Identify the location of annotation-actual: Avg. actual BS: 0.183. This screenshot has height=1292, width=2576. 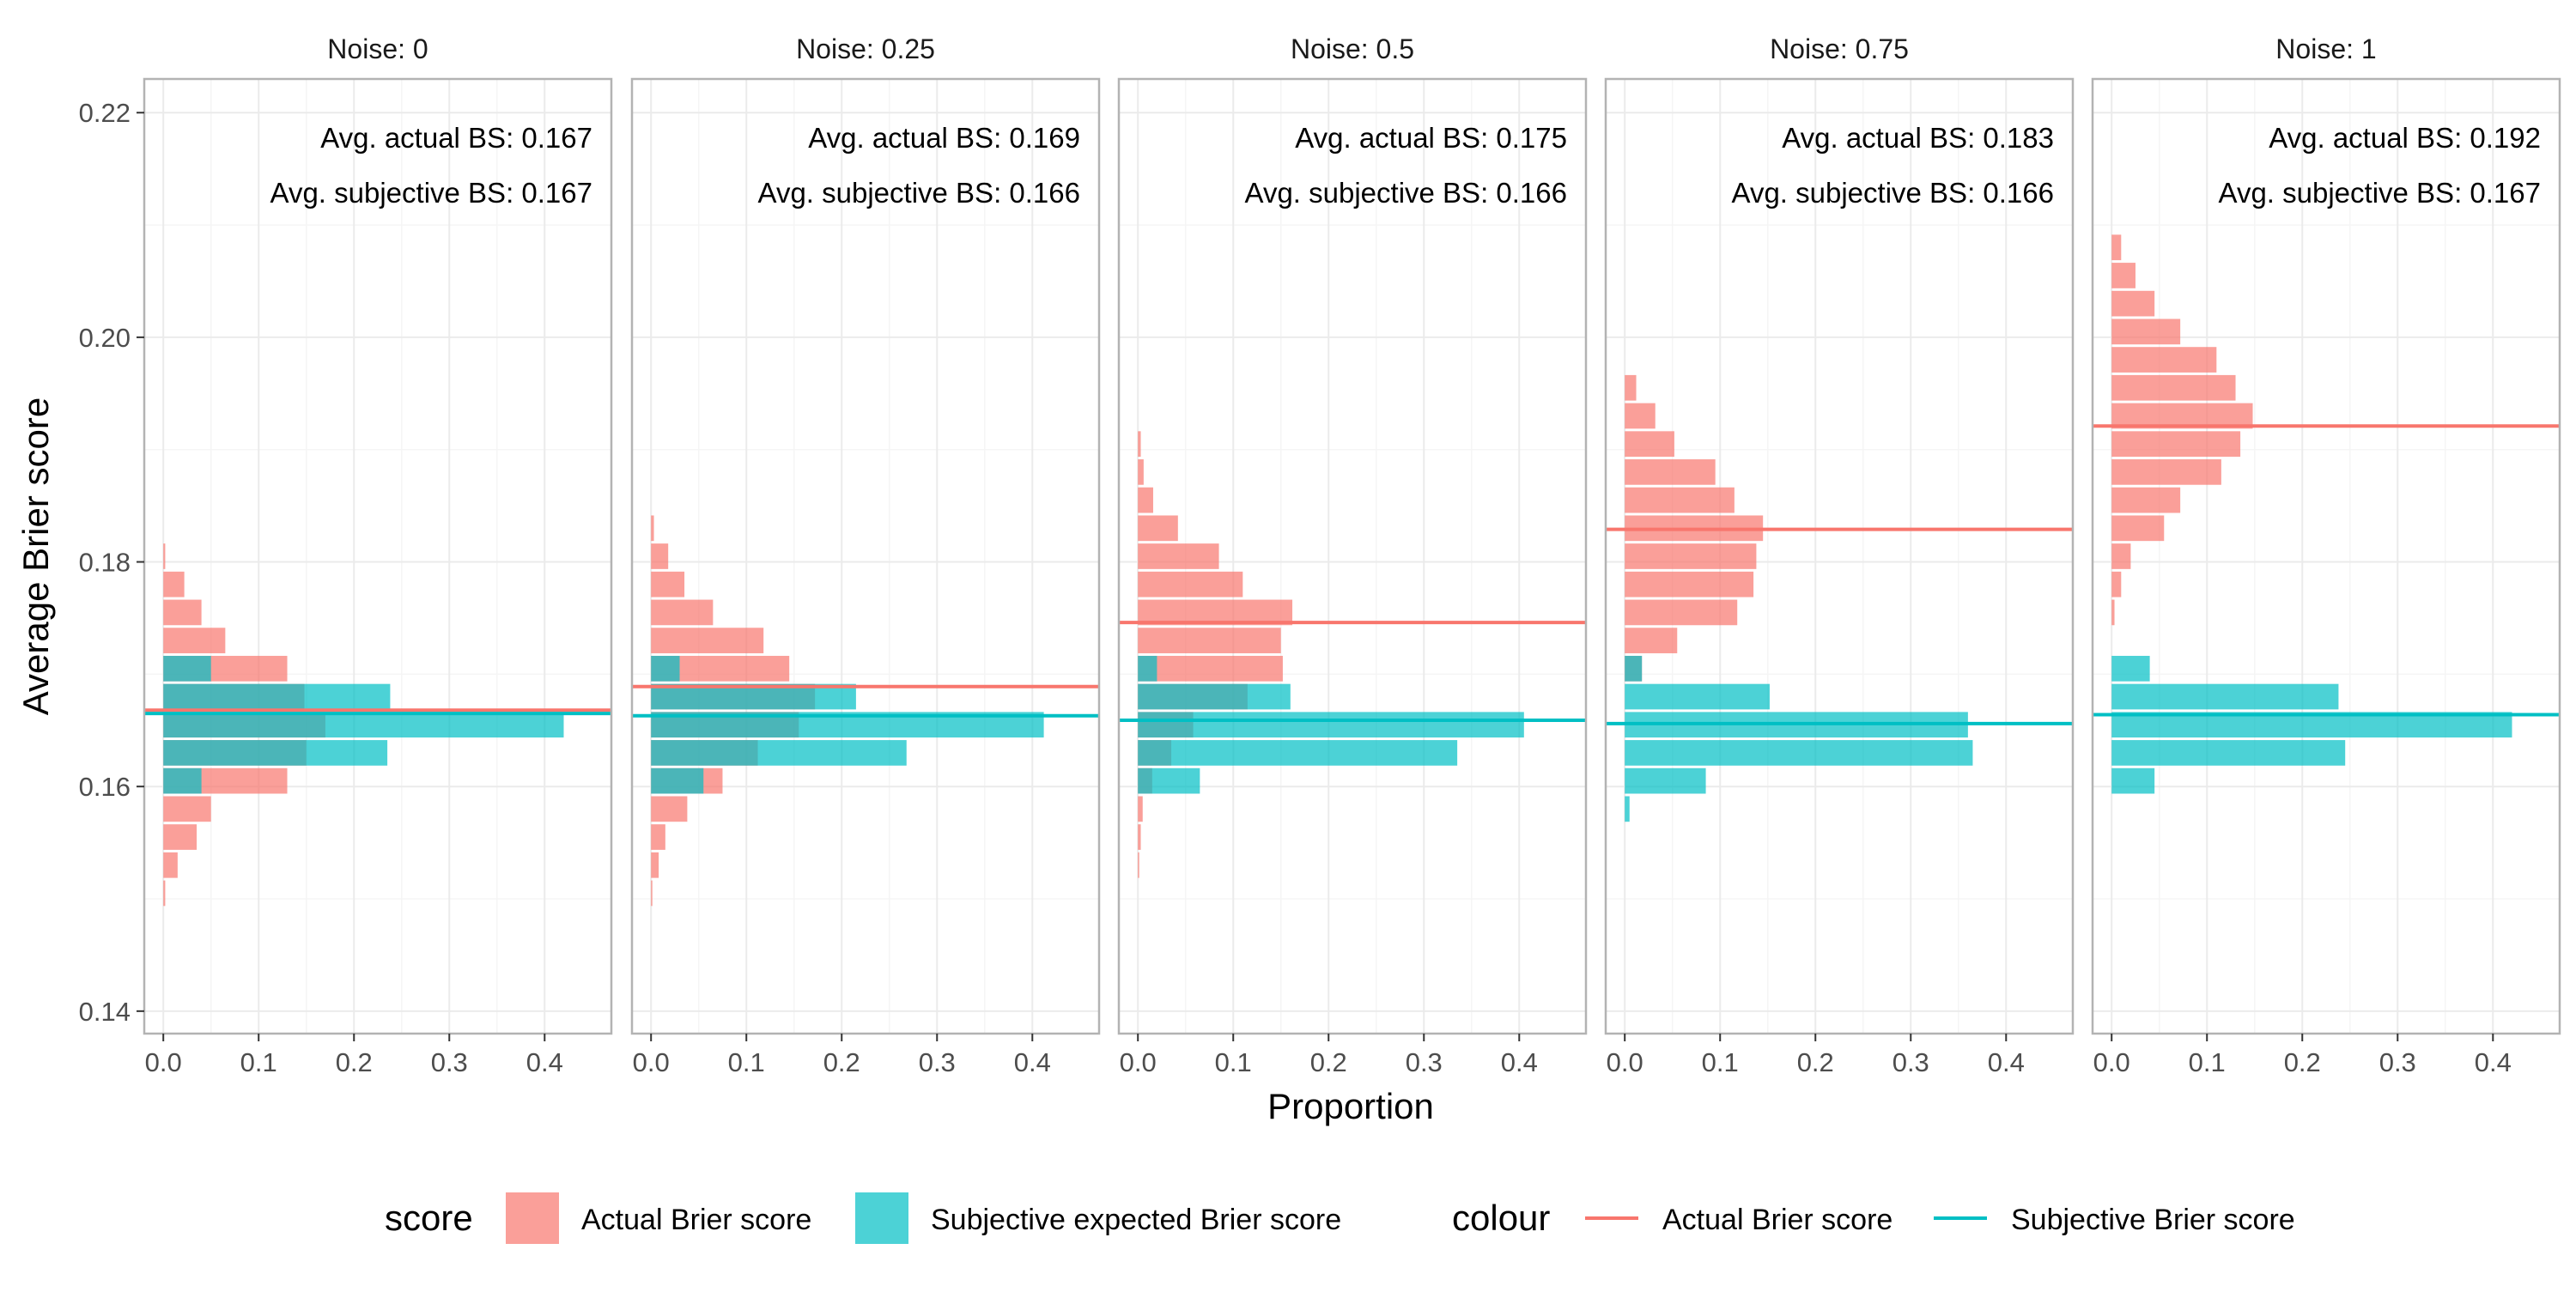
(1918, 138).